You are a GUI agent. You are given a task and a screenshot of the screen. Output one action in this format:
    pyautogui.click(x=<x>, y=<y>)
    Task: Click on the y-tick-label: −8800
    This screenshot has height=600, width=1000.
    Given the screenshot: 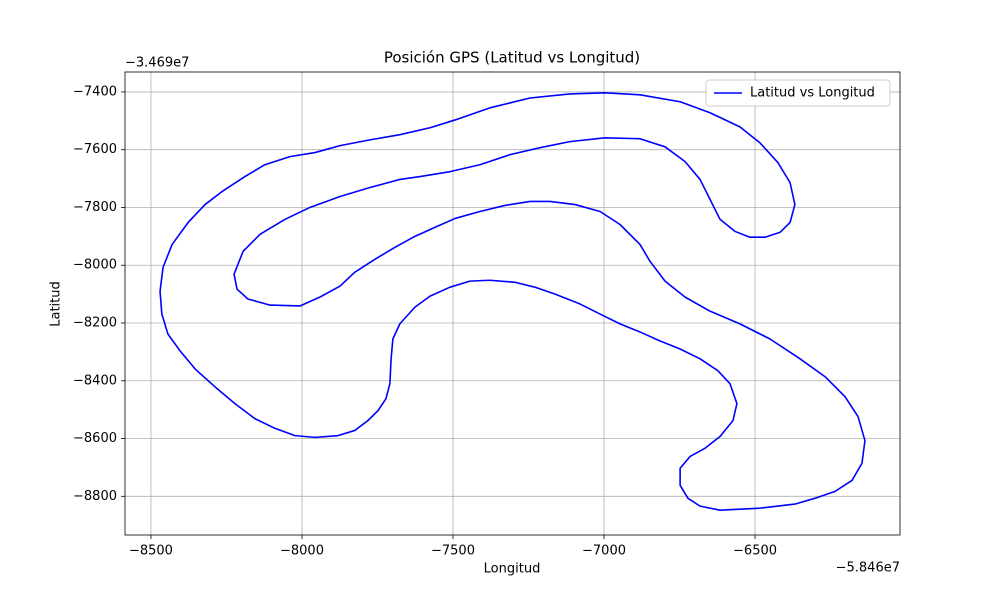 What is the action you would take?
    pyautogui.click(x=95, y=496)
    